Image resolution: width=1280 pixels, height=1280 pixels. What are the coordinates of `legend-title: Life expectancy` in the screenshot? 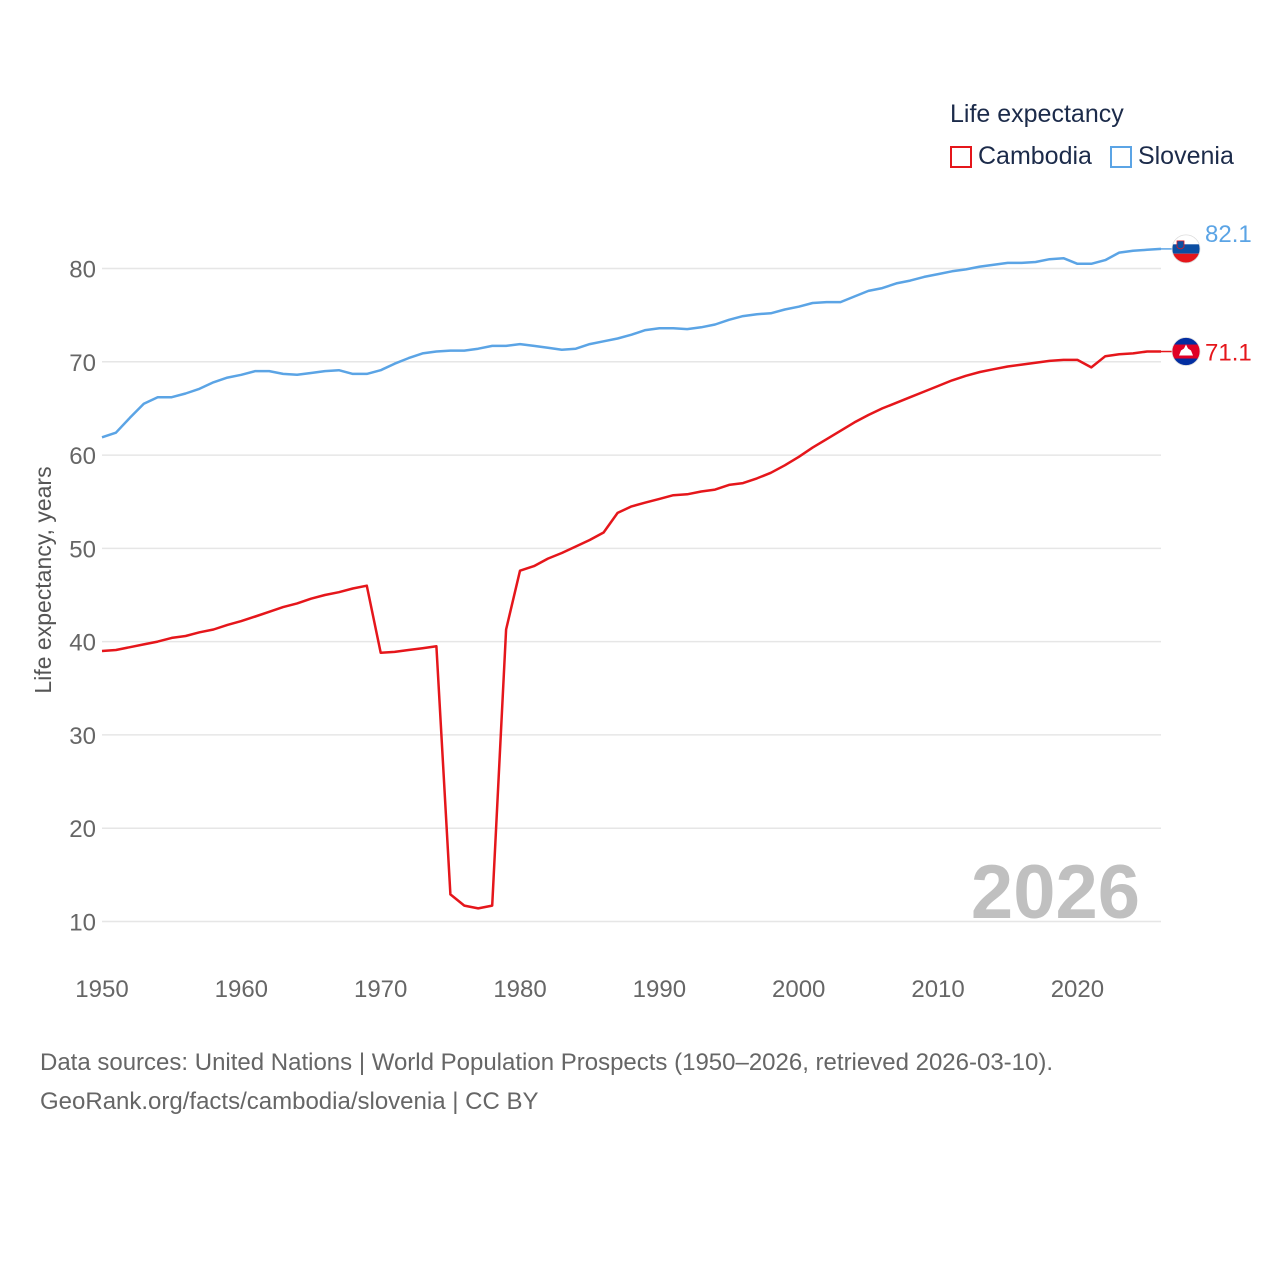 It's located at (1037, 114).